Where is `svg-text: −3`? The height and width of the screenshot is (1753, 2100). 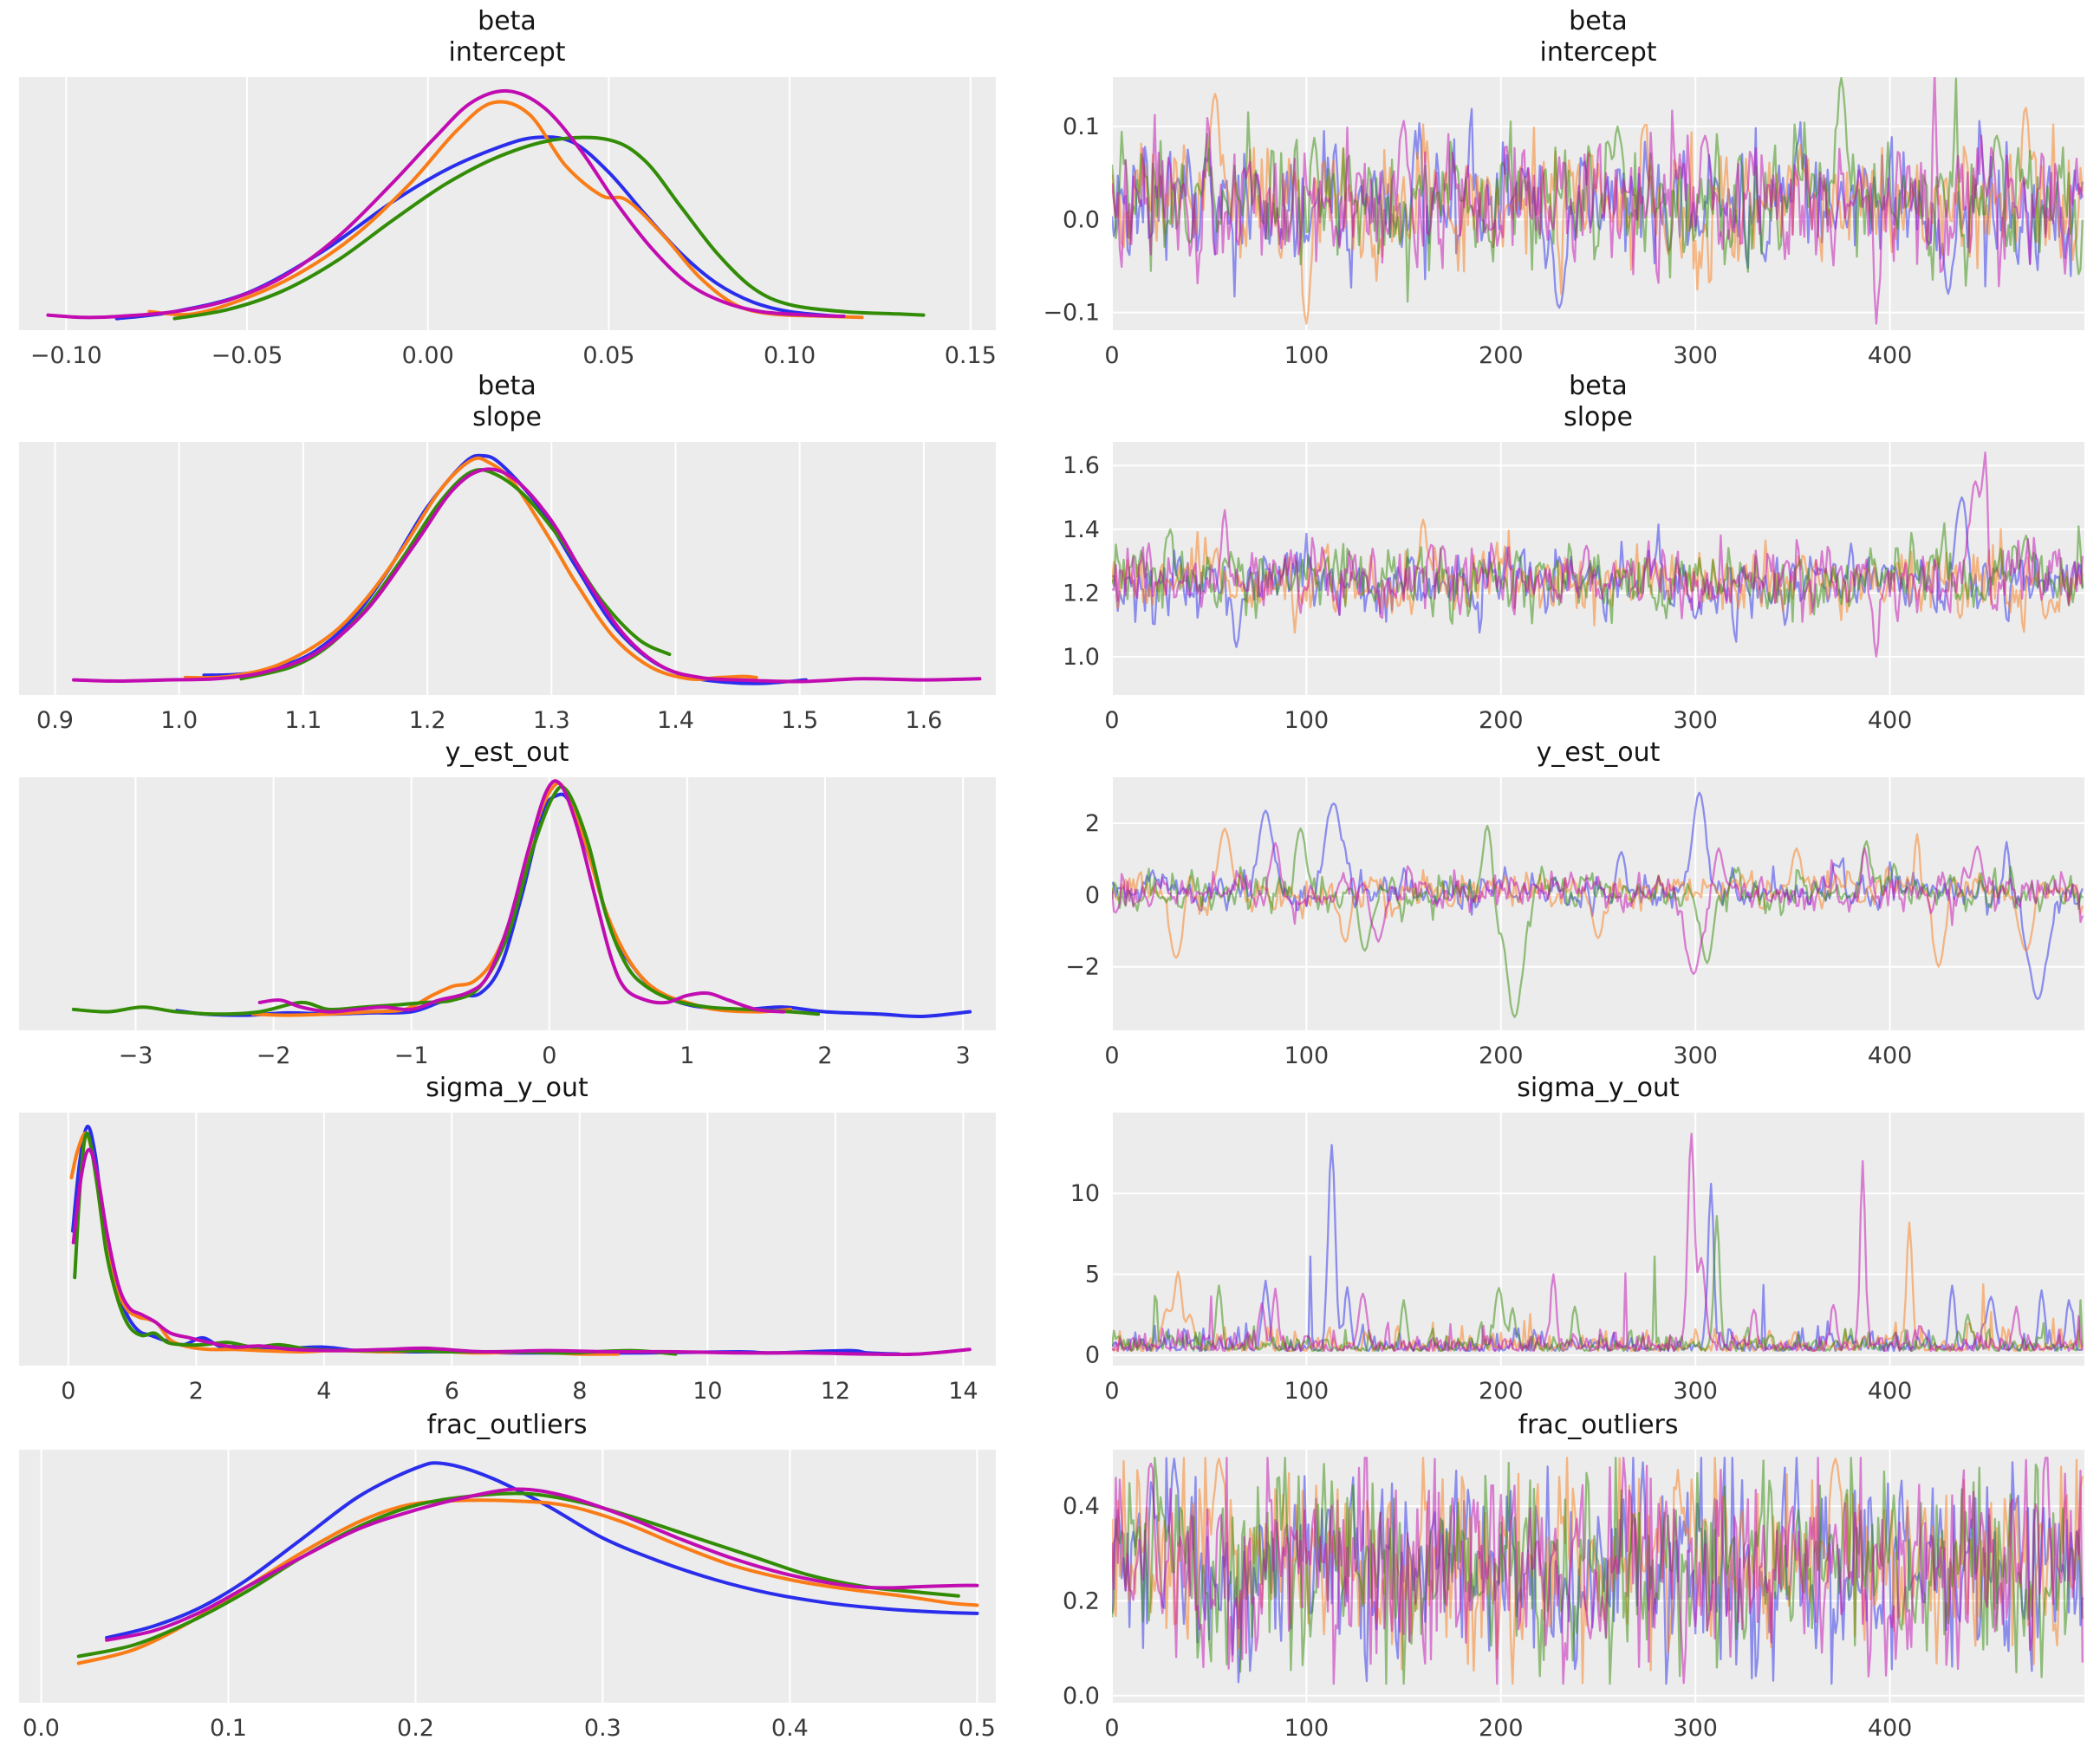 svg-text: −3 is located at coordinates (136, 1055).